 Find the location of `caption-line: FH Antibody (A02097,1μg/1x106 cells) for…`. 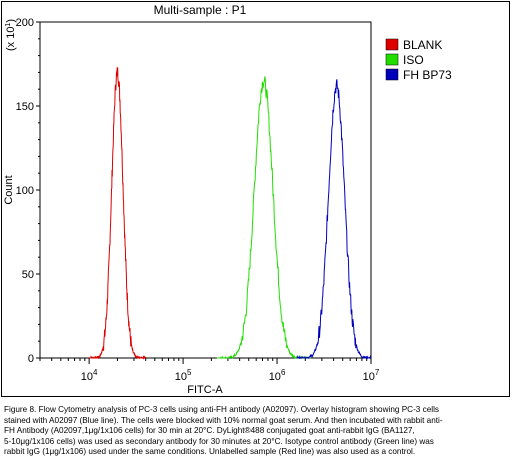

caption-line: FH Antibody (A02097,1μg/1x106 cells) for… is located at coordinates (209, 431).